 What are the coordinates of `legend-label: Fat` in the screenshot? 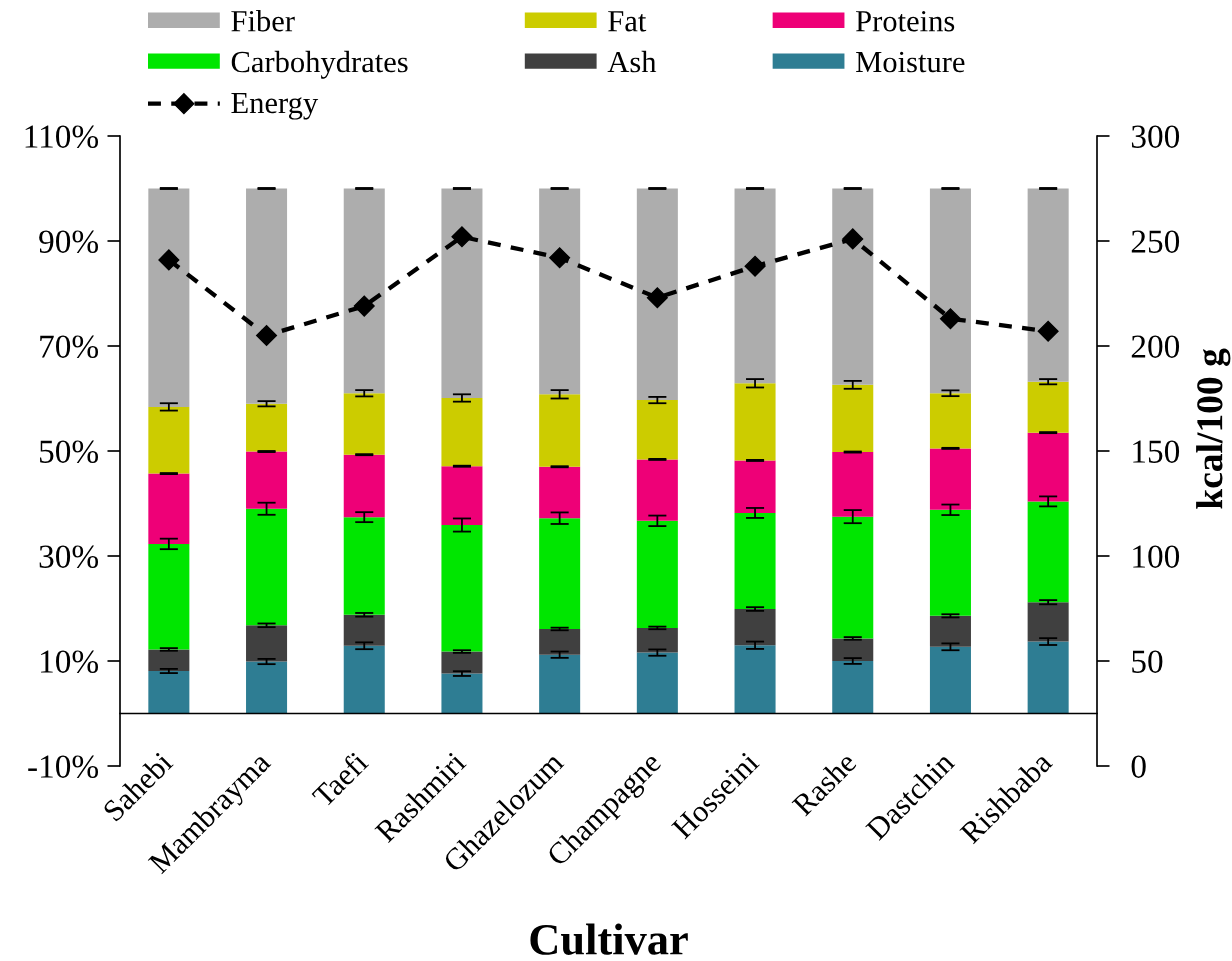 It's located at (627, 21).